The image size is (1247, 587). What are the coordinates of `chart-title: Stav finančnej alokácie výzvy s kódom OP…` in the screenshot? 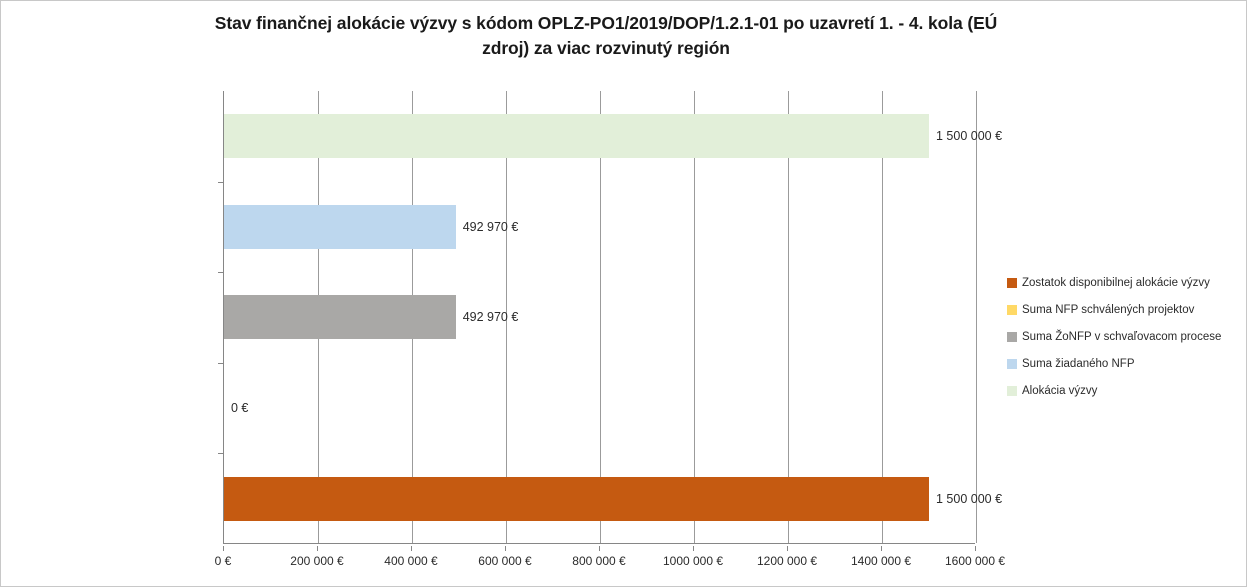 It's located at (606, 36).